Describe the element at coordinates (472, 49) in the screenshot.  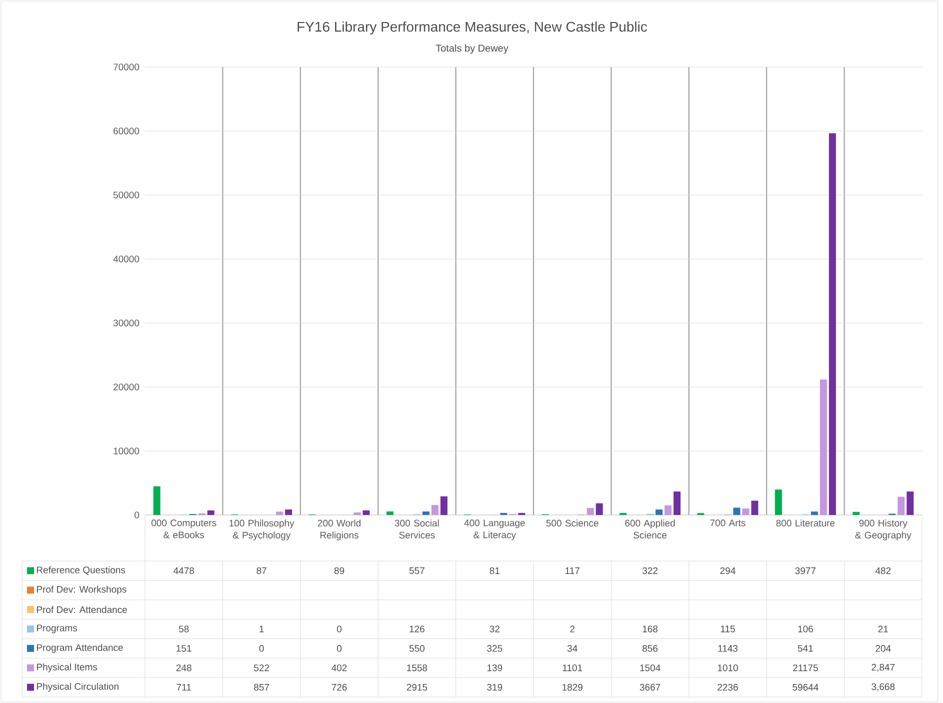
I see `chart-subtitle: Totals by Dewey` at that location.